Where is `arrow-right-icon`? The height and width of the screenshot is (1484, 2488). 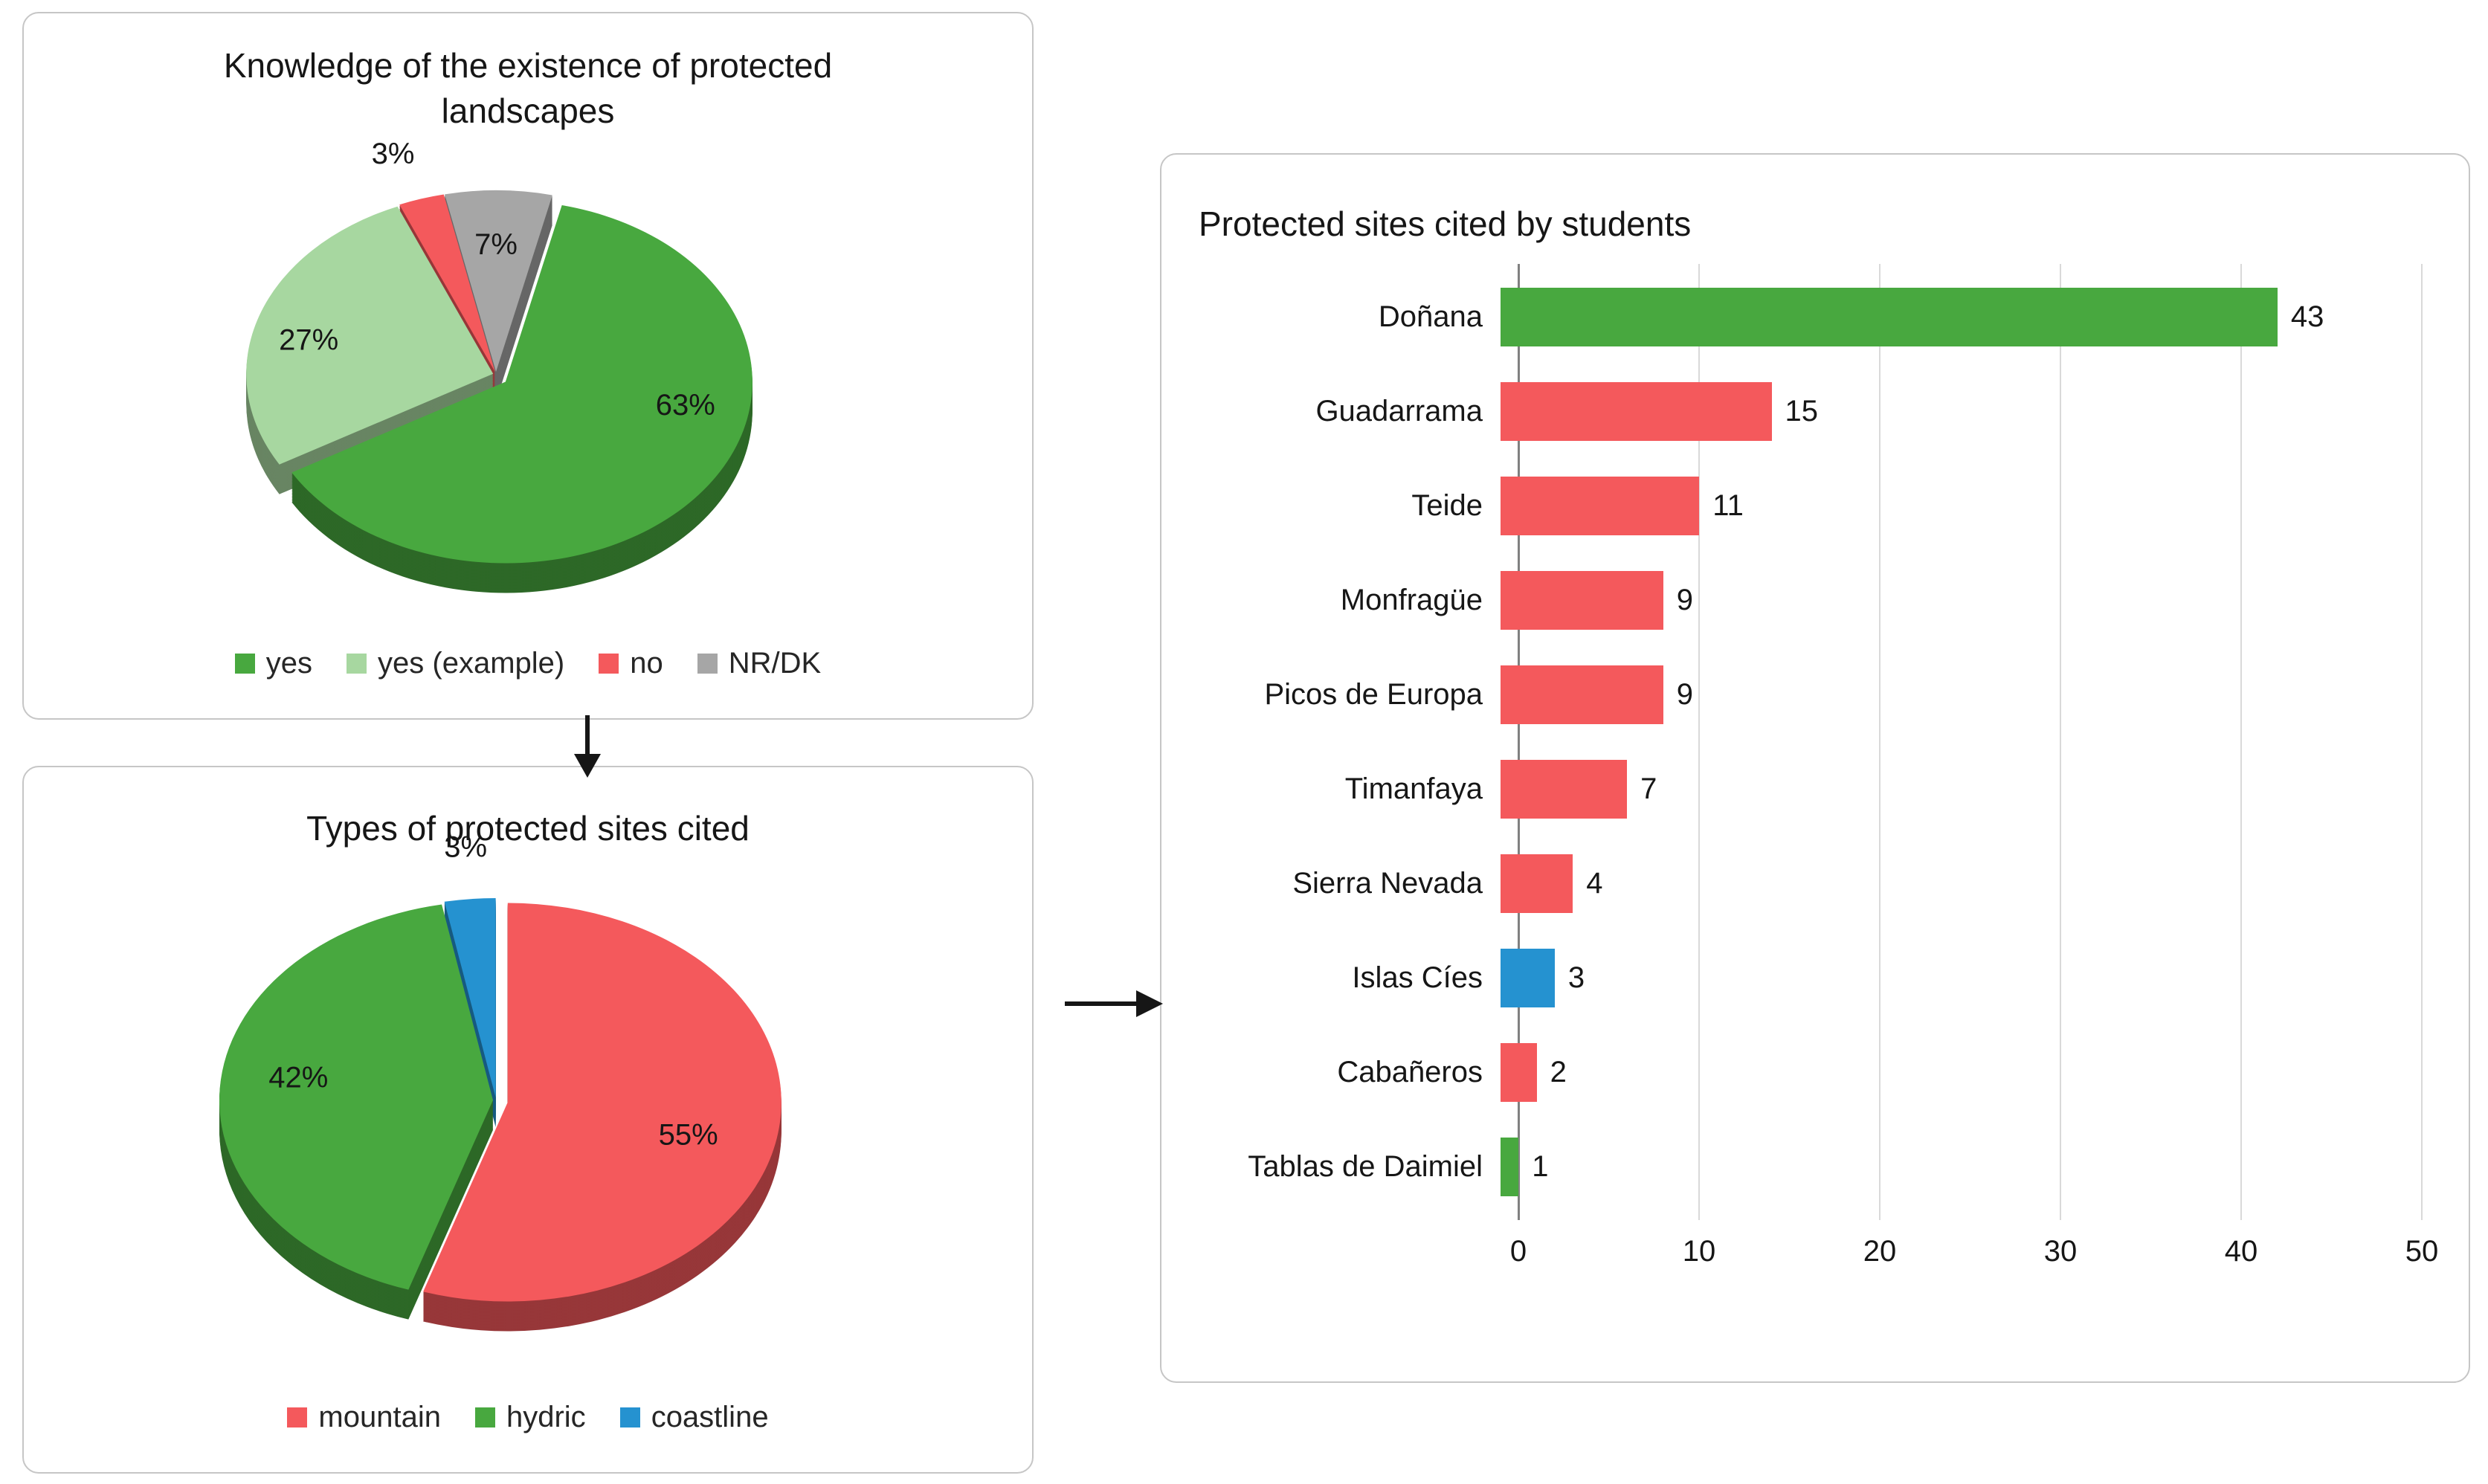 arrow-right-icon is located at coordinates (1114, 1003).